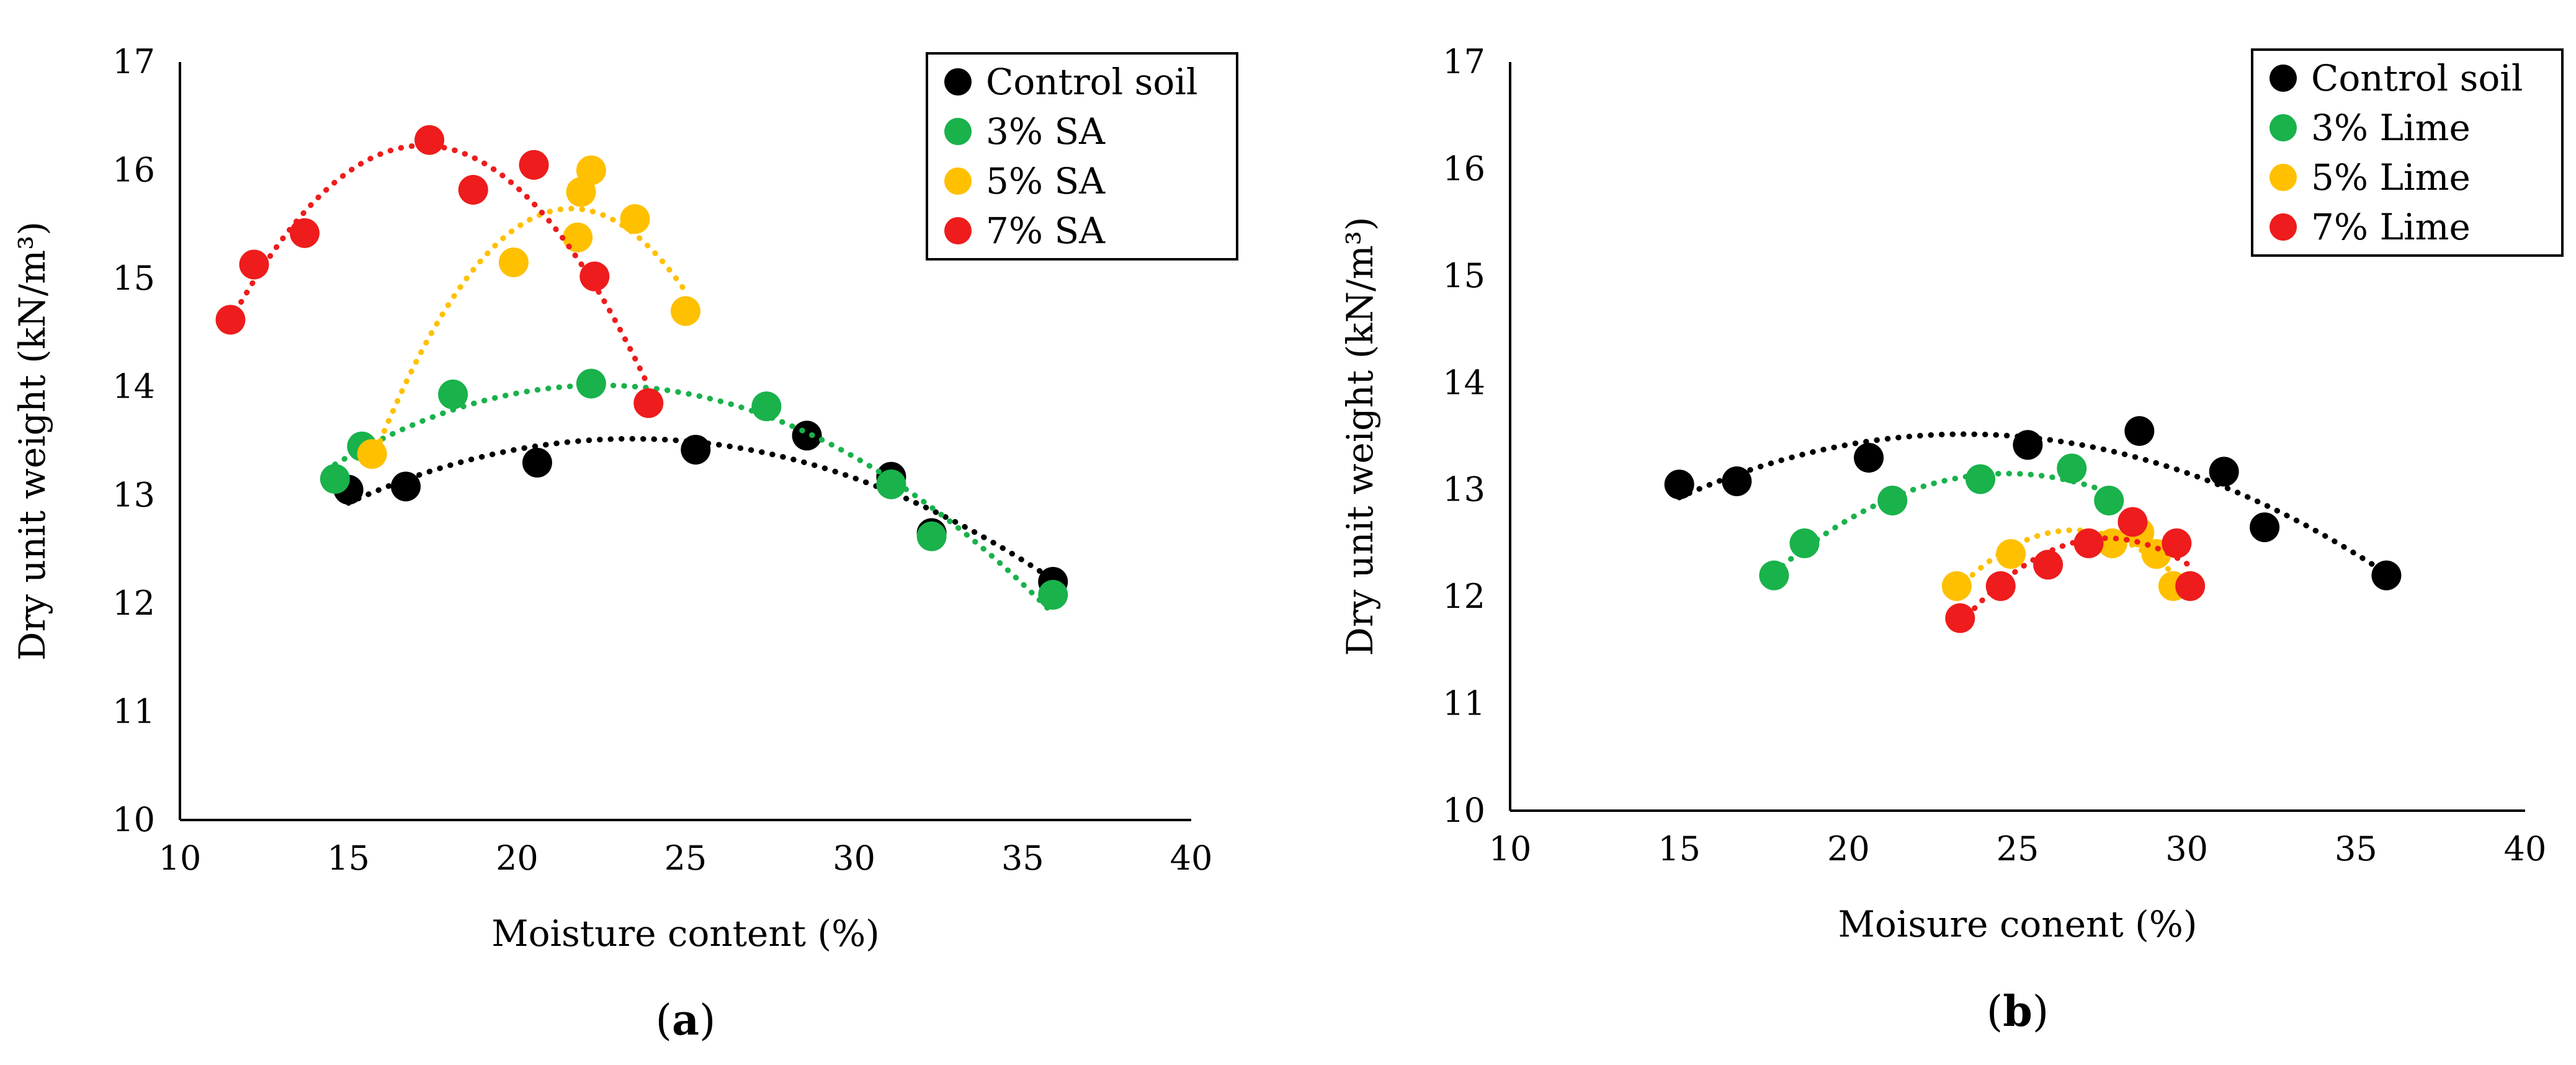 This screenshot has width=2576, height=1065. I want to click on legend-label: 7% SA, so click(1046, 231).